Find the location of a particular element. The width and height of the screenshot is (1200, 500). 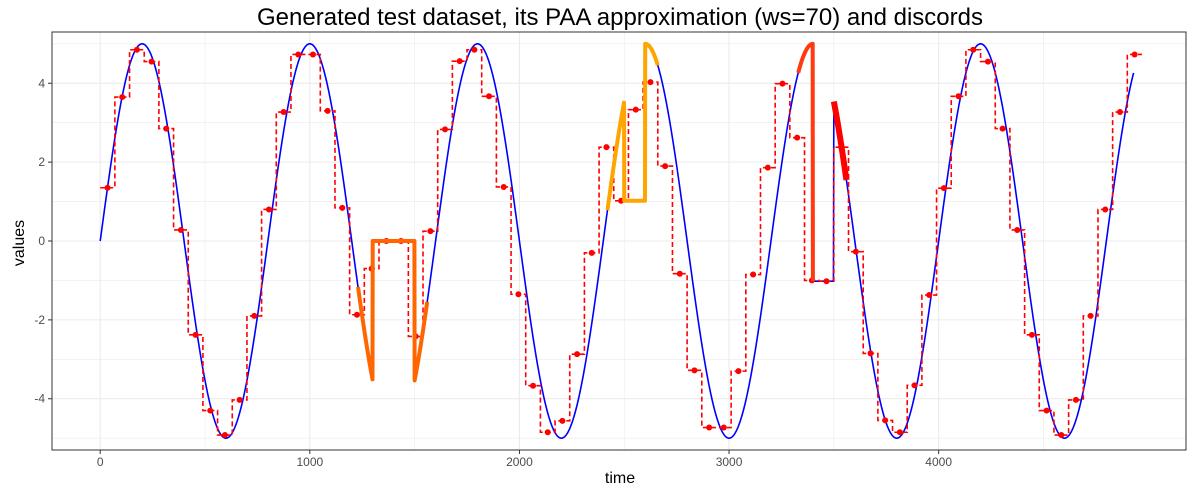

y-tick-label: 0 is located at coordinates (41, 241).